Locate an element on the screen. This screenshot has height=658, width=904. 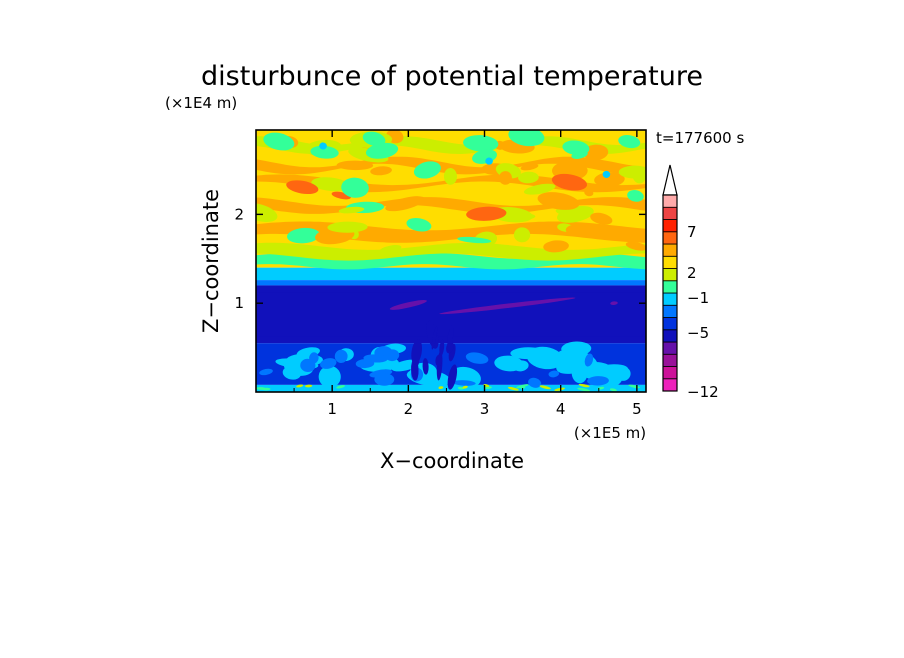
colorbar-tick-label: 7 is located at coordinates (692, 232).